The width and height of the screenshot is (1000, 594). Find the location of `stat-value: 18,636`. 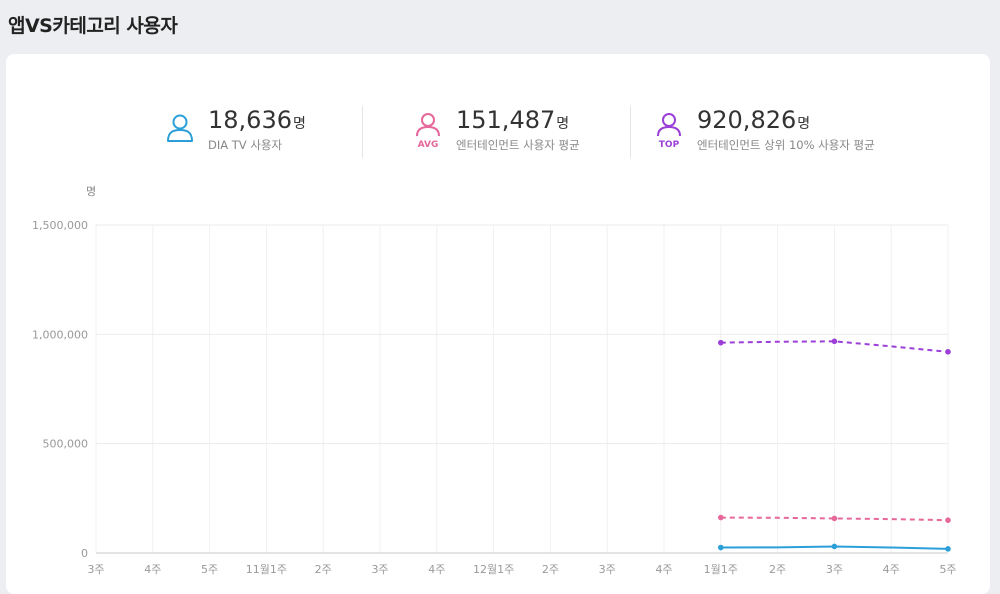

stat-value: 18,636 is located at coordinates (250, 120).